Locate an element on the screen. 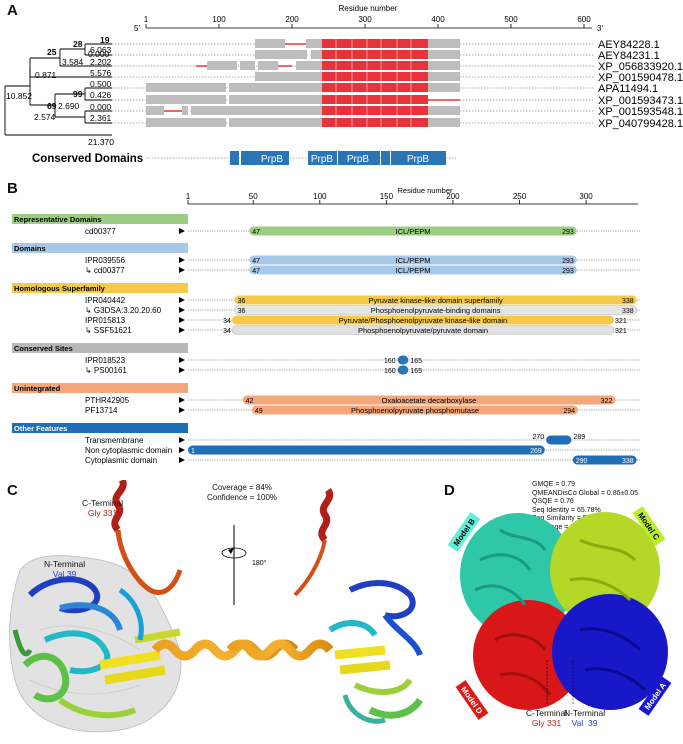 The image size is (683, 744). domain-start: 42 is located at coordinates (250, 401).